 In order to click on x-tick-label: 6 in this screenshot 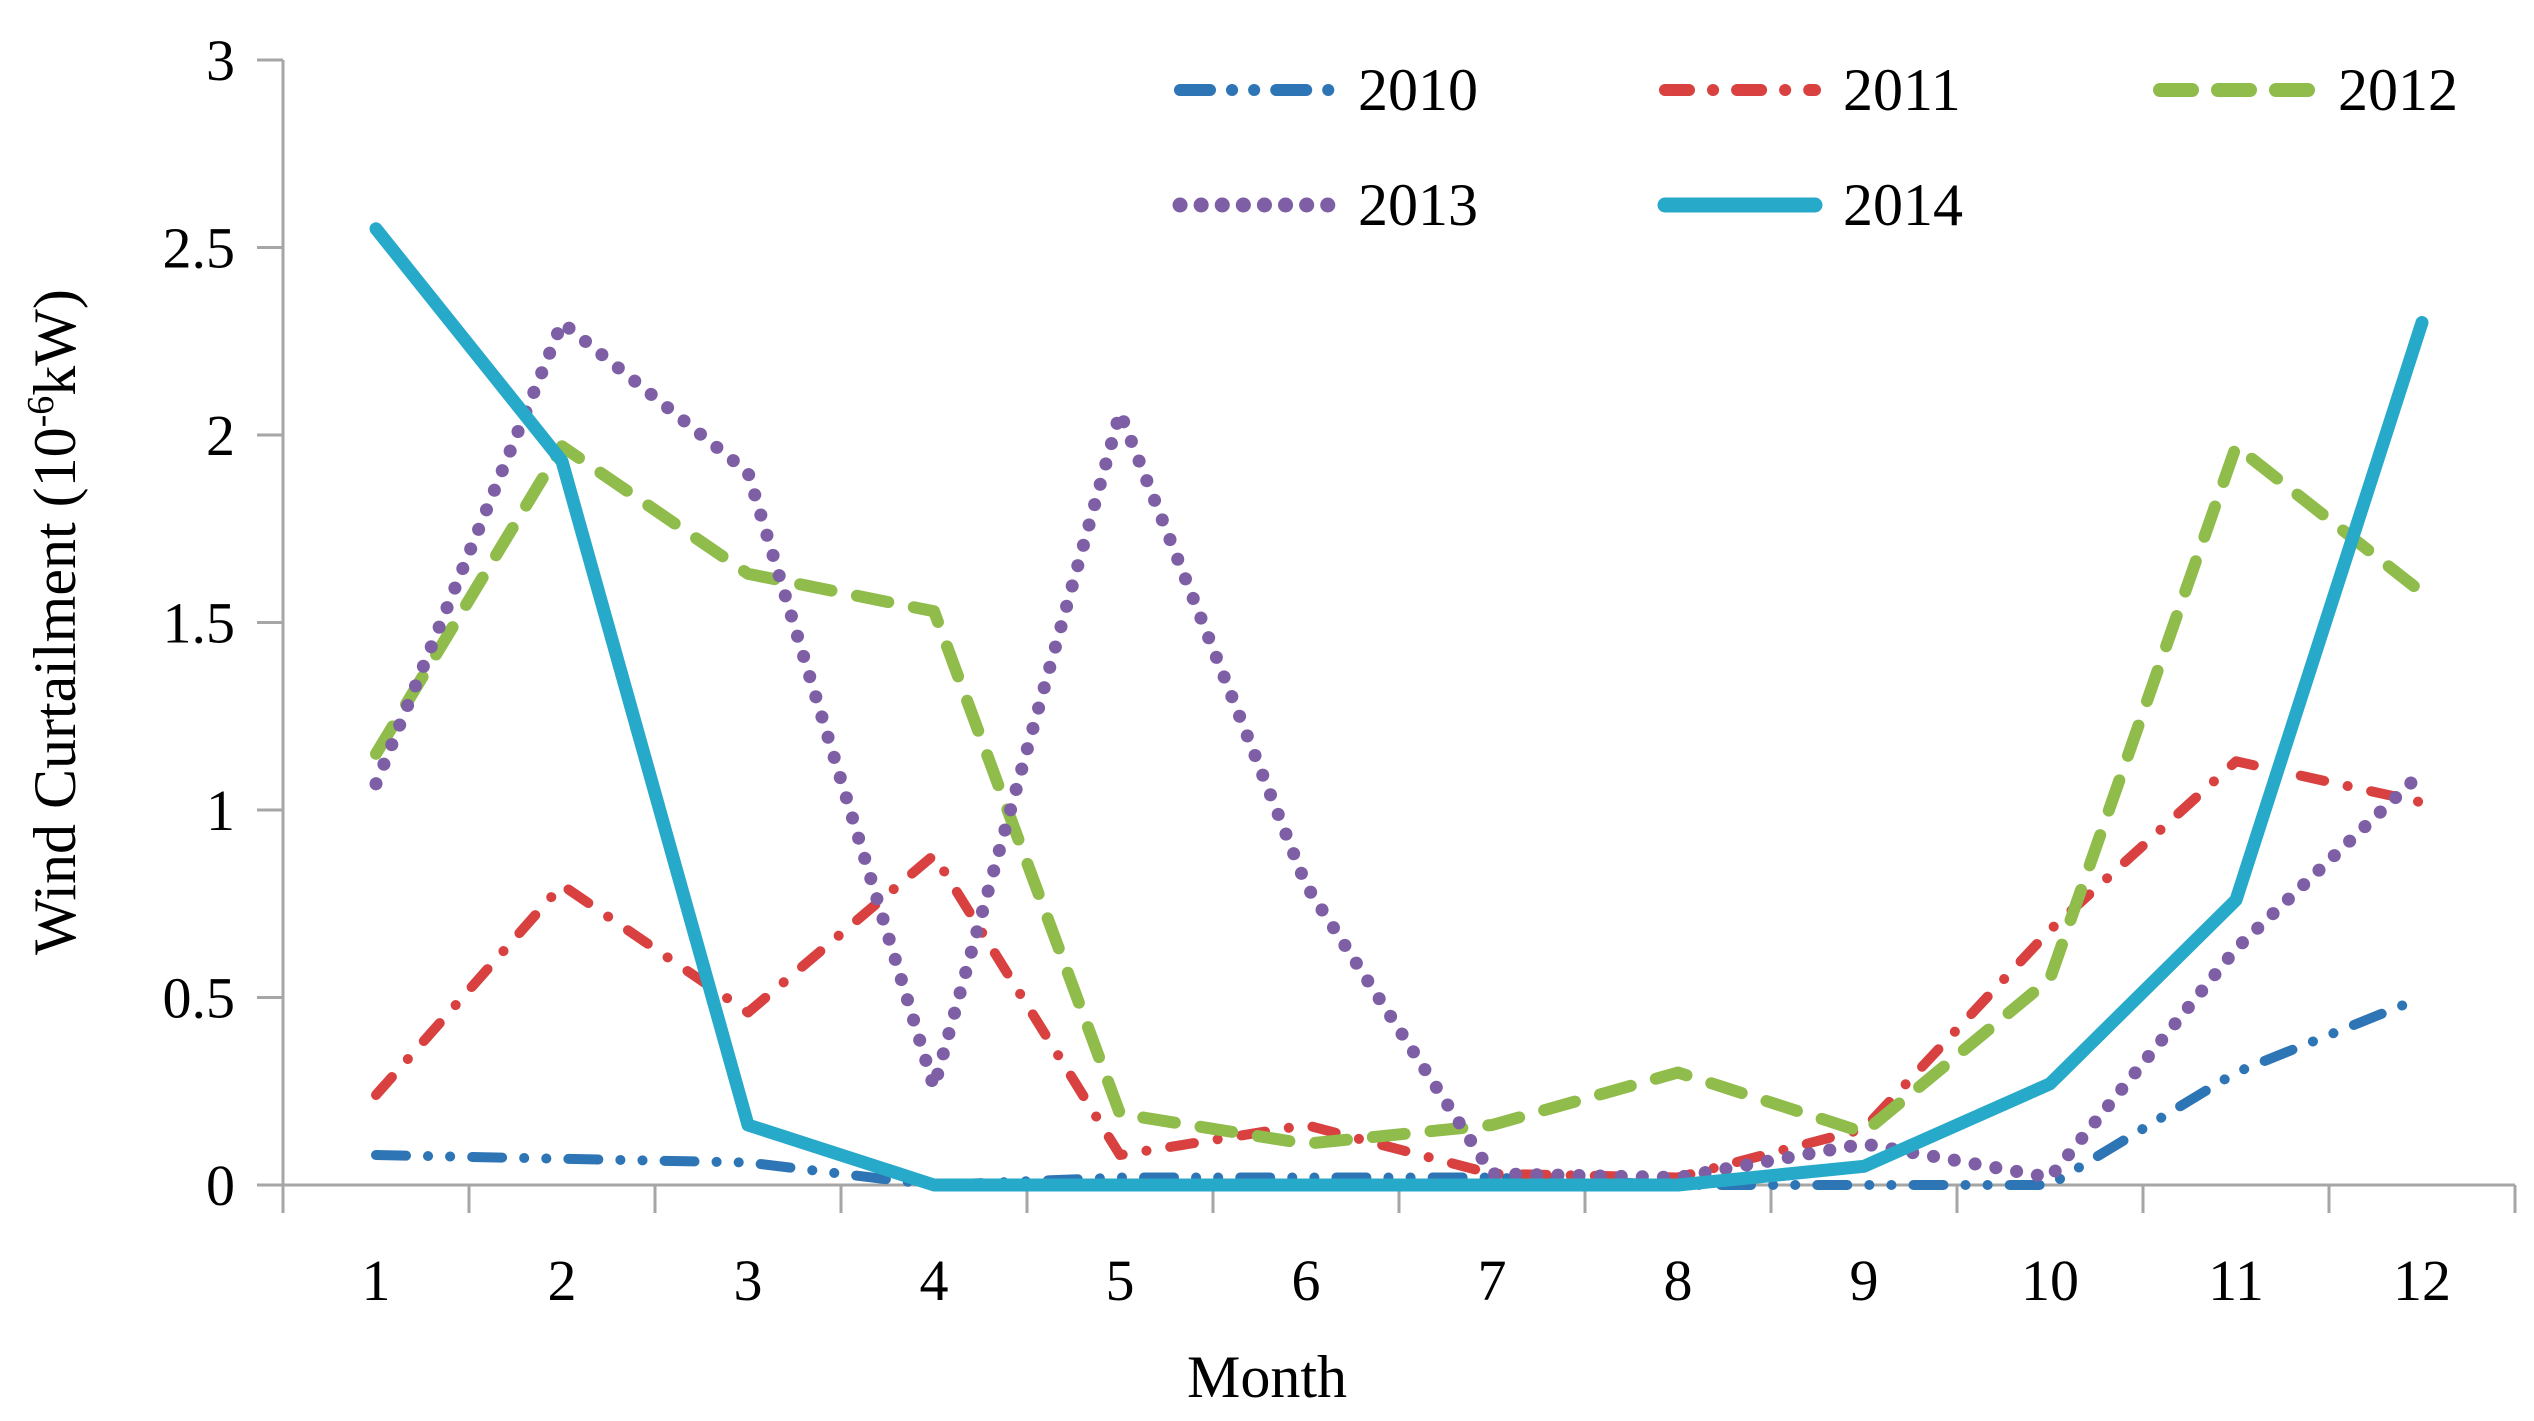, I will do `click(1306, 1280)`.